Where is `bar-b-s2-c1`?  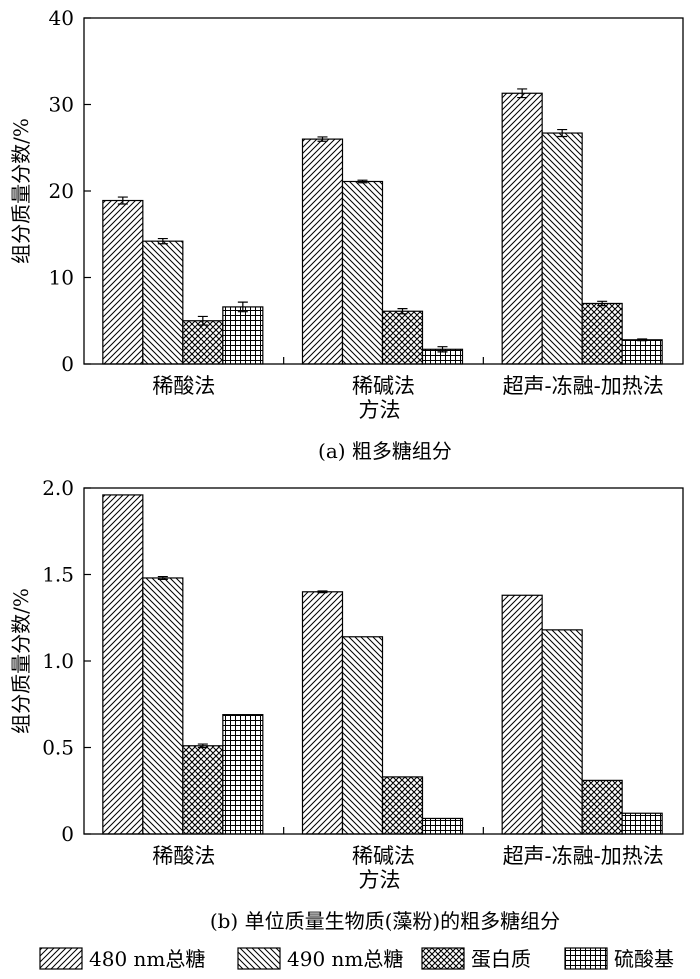
bar-b-s2-c1 is located at coordinates (402, 805).